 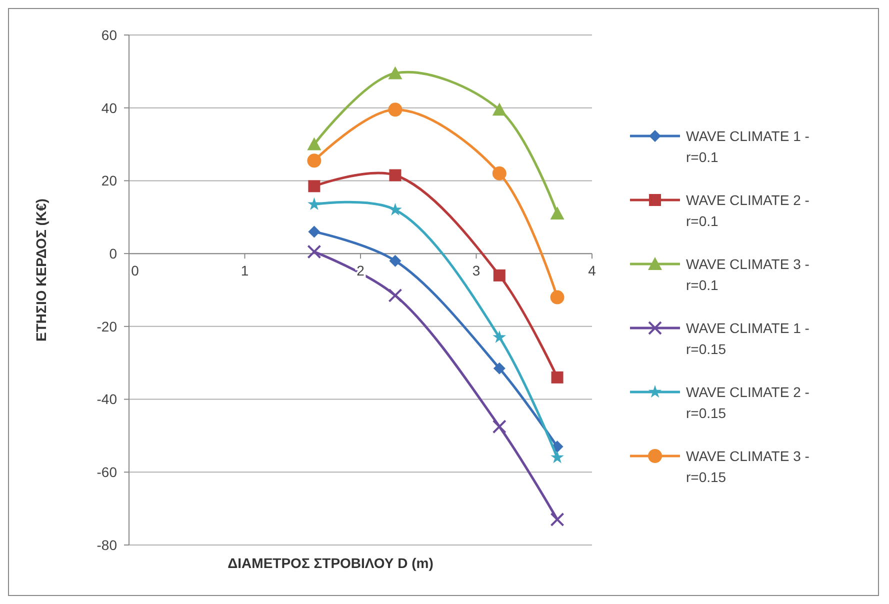 I want to click on legend-label: WAVE CLIMATE 1 - r=0.15, so click(x=748, y=338).